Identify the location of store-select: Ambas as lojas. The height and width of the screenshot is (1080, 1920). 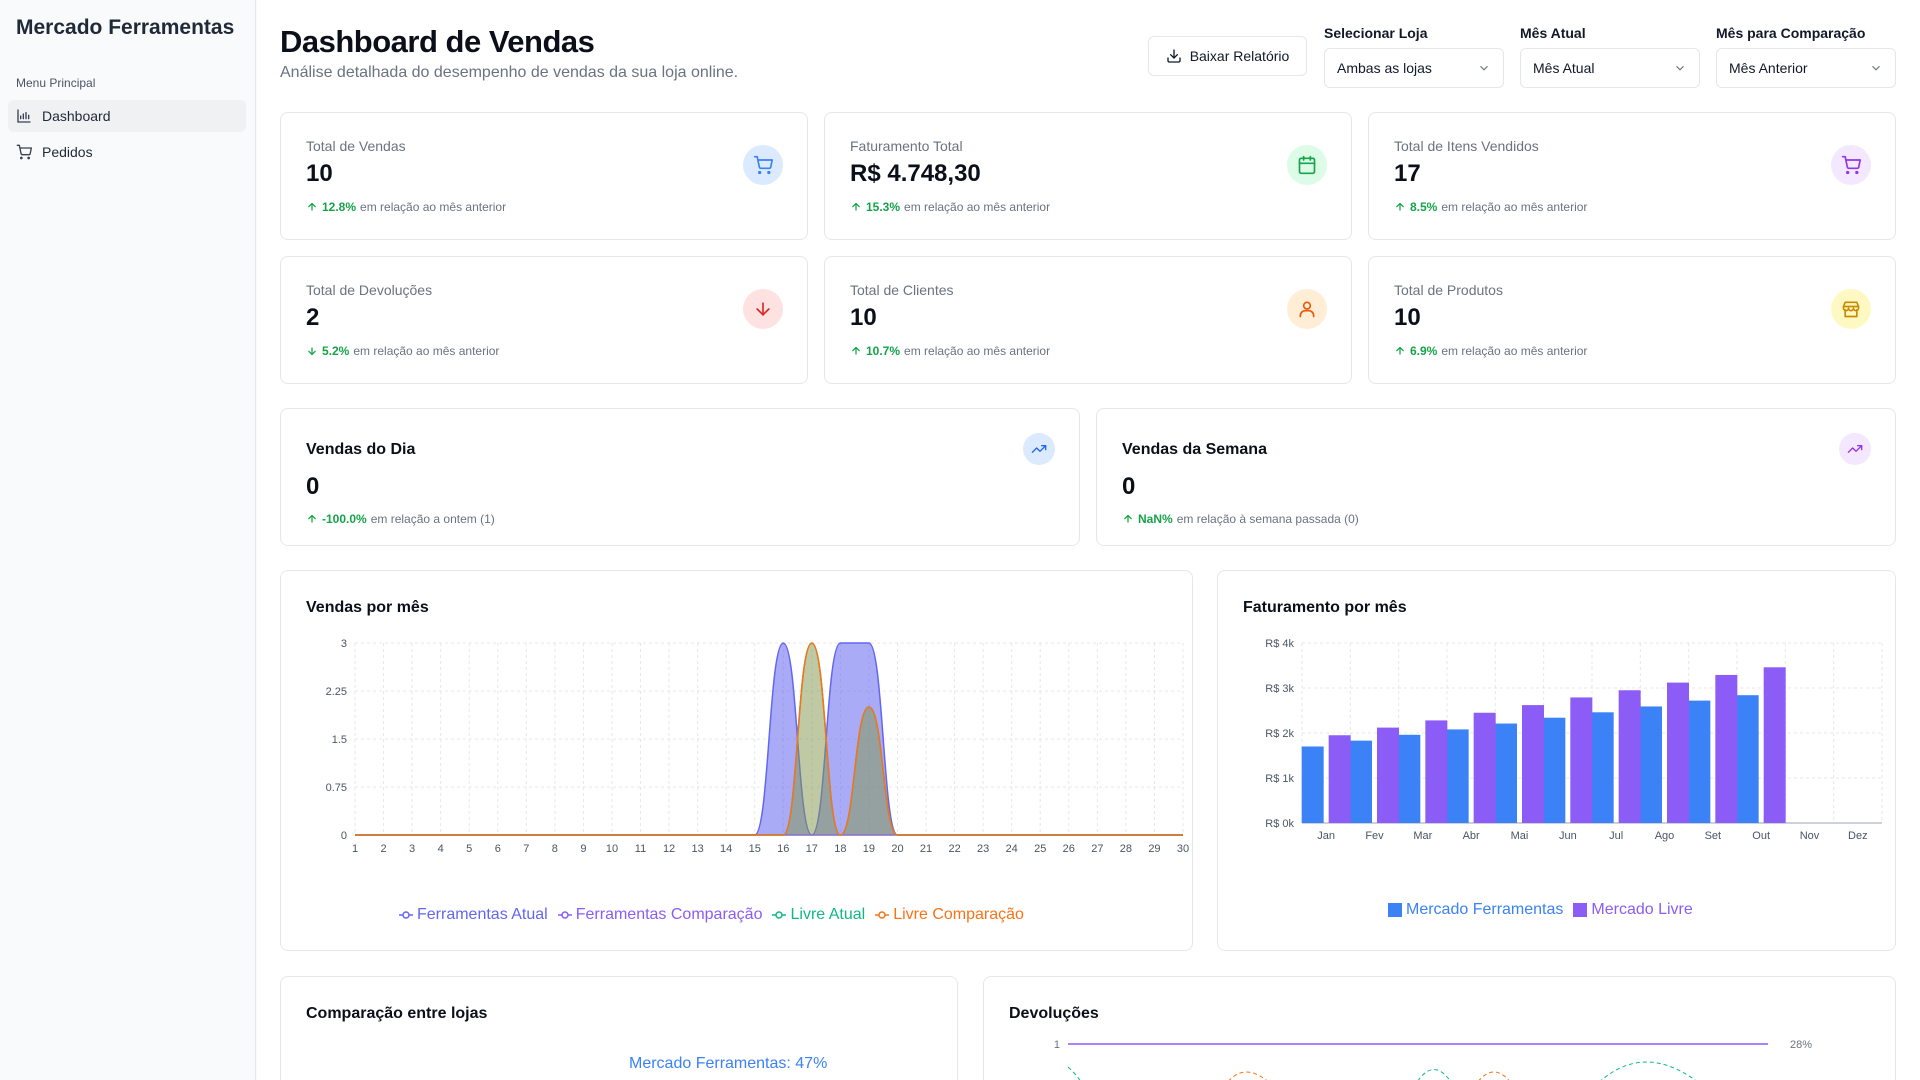
(1414, 68).